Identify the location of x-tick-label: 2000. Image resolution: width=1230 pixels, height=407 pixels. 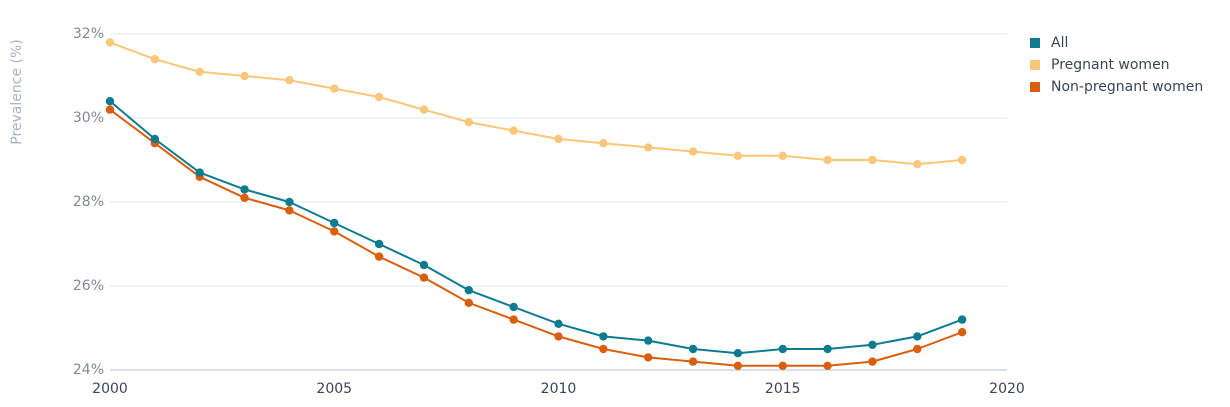
(110, 389).